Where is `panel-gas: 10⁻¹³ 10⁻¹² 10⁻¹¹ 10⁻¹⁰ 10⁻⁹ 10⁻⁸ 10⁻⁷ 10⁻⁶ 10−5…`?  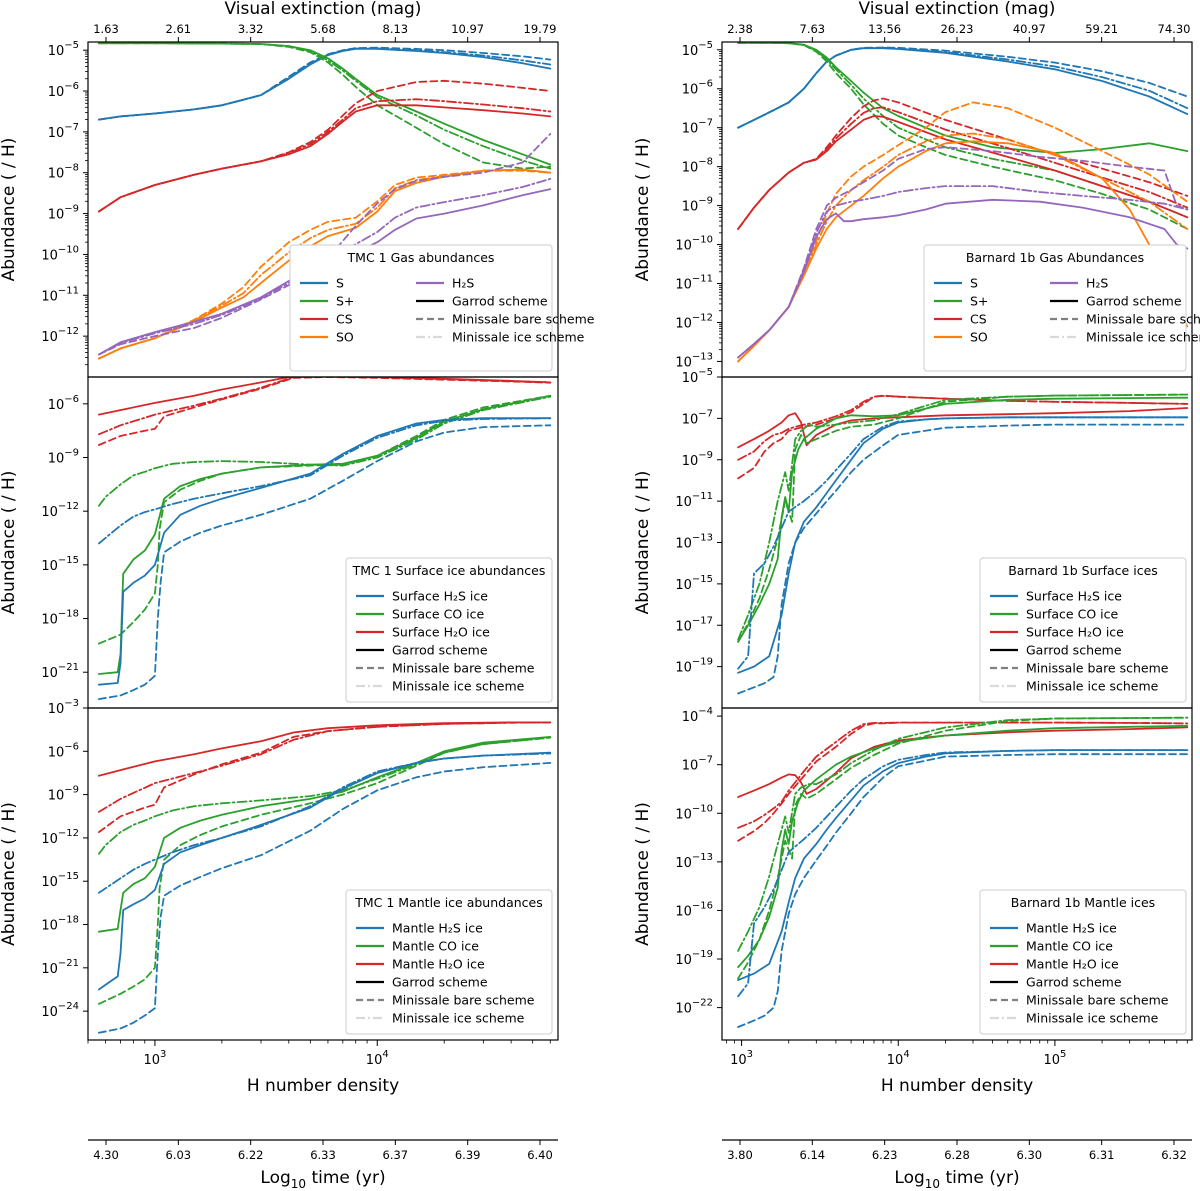
panel-gas: 10⁻¹³ 10⁻¹² 10⁻¹¹ 10⁻¹⁰ 10⁻⁹ 10⁻⁸ 10⁻⁷ 10⁻⁶ 10−5… is located at coordinates (916, 209).